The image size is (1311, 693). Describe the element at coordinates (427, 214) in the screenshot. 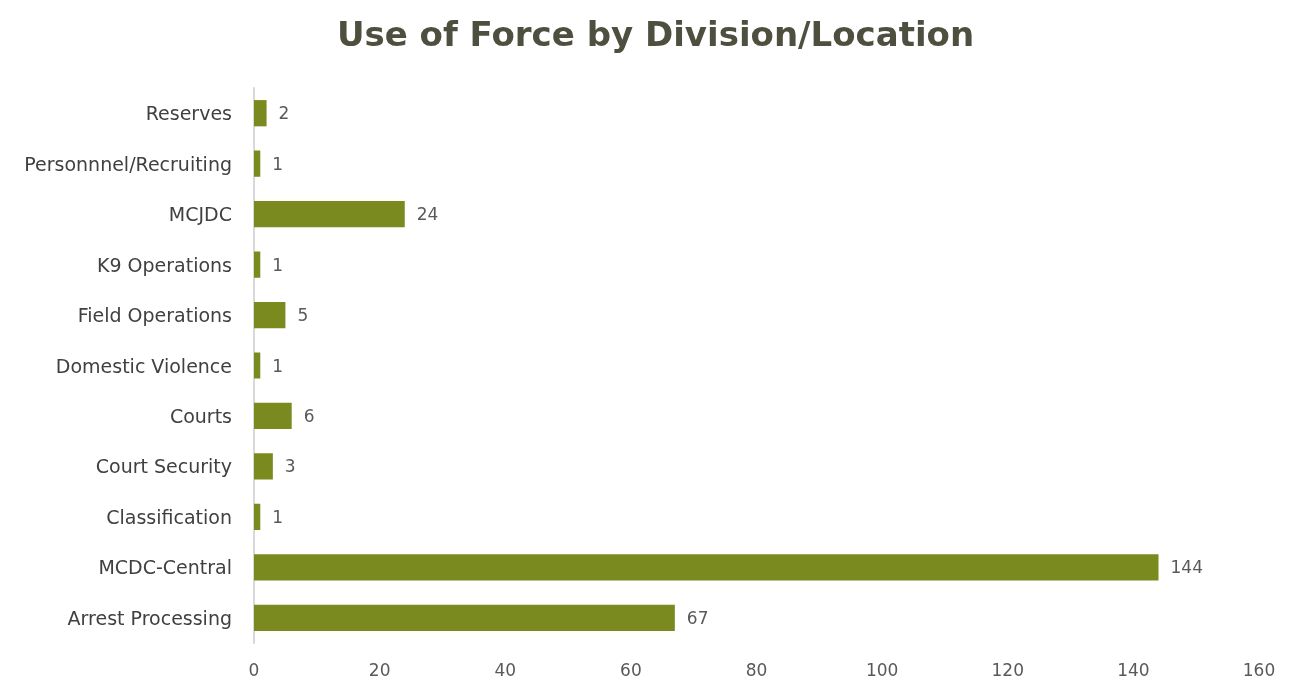

I see `data-label: 24` at that location.